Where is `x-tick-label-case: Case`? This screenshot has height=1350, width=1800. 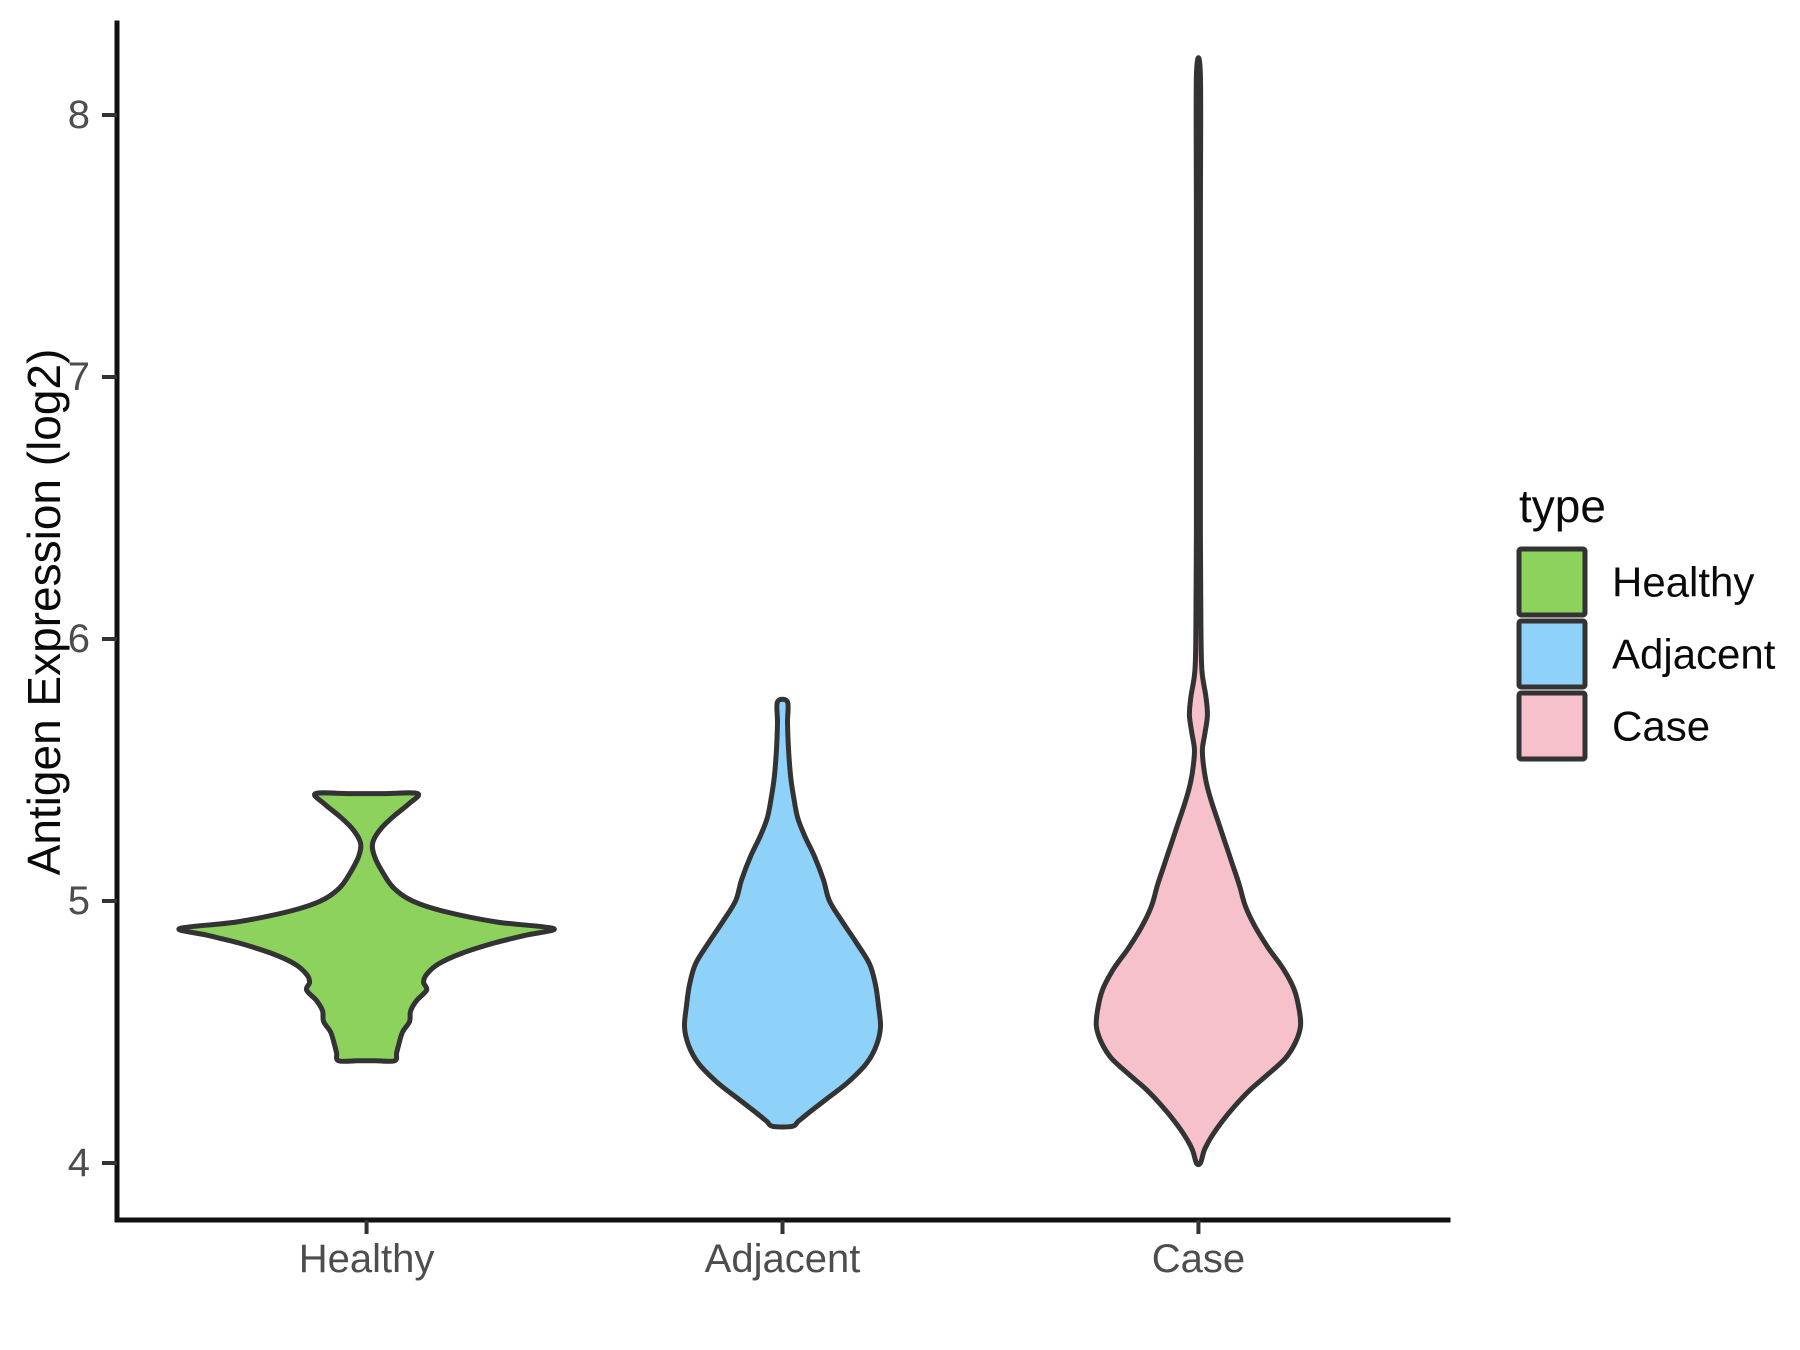 x-tick-label-case: Case is located at coordinates (1198, 1259).